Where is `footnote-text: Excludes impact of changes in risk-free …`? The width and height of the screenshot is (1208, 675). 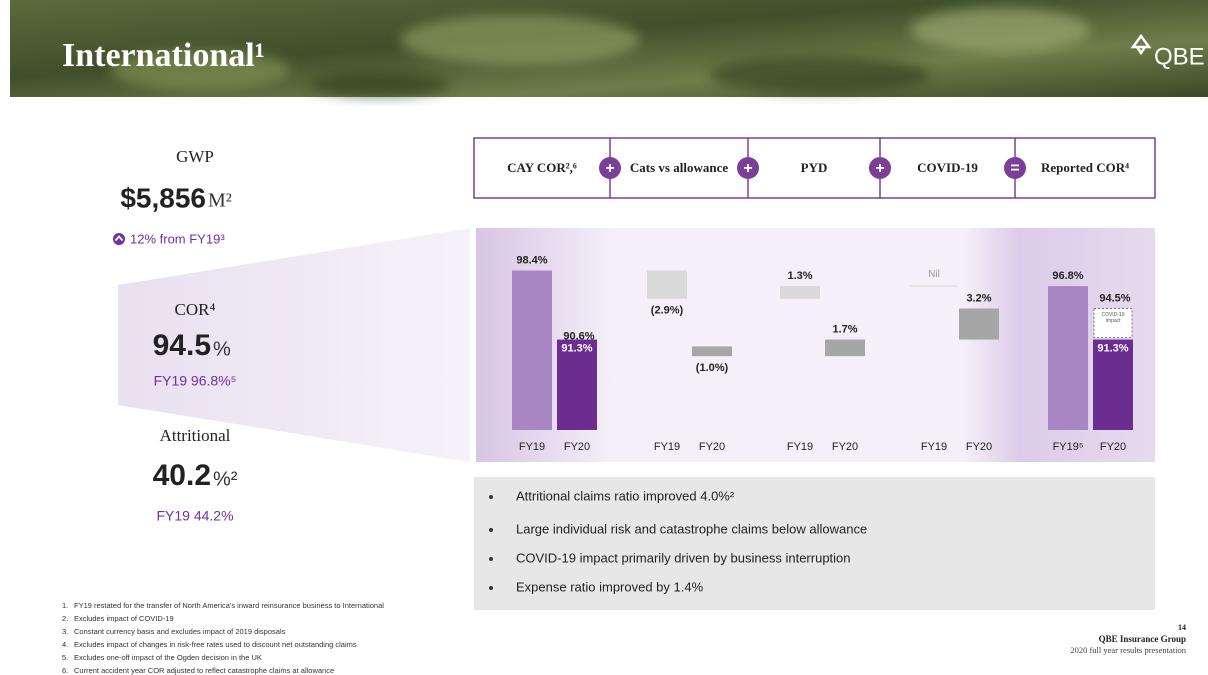 footnote-text: Excludes impact of changes in risk-free … is located at coordinates (215, 644).